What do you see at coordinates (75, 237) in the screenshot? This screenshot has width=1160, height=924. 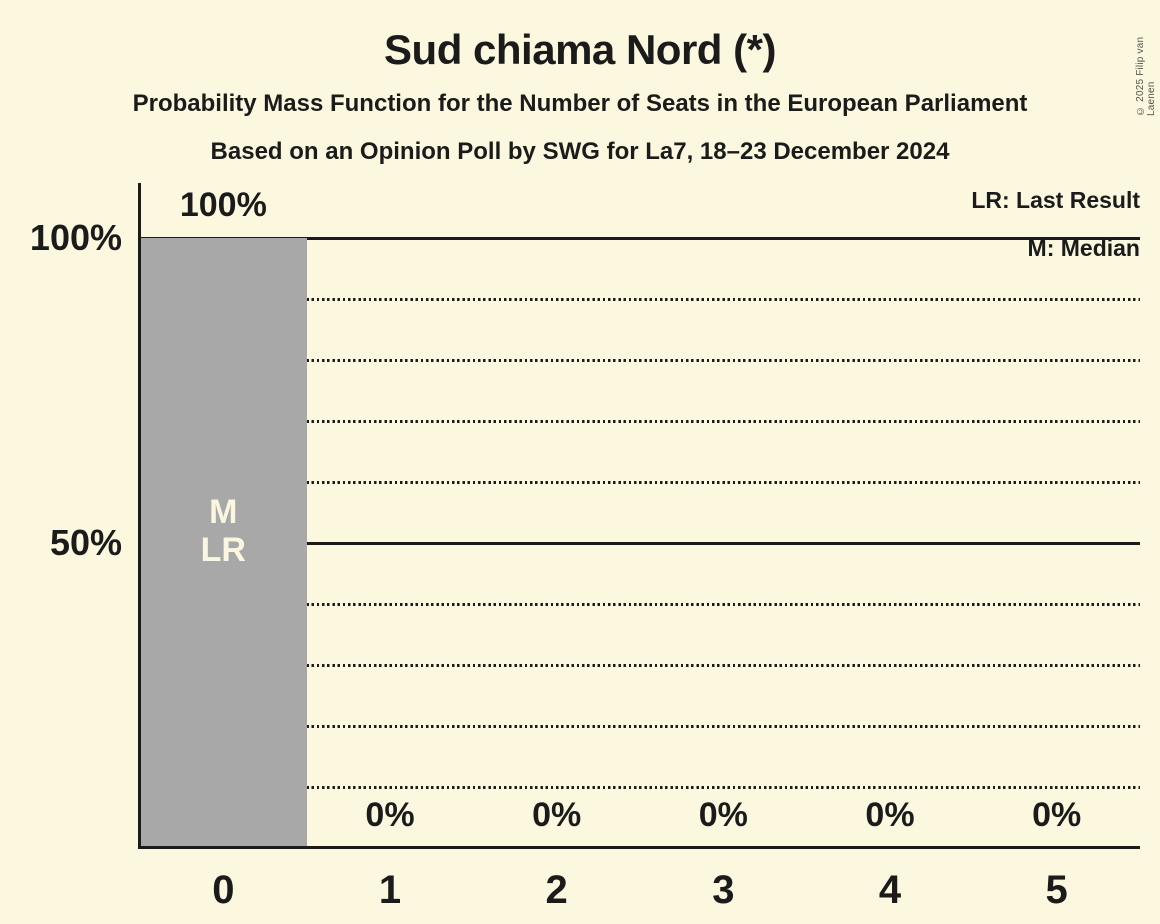 I see `y-tick-label-100pct: 100%` at bounding box center [75, 237].